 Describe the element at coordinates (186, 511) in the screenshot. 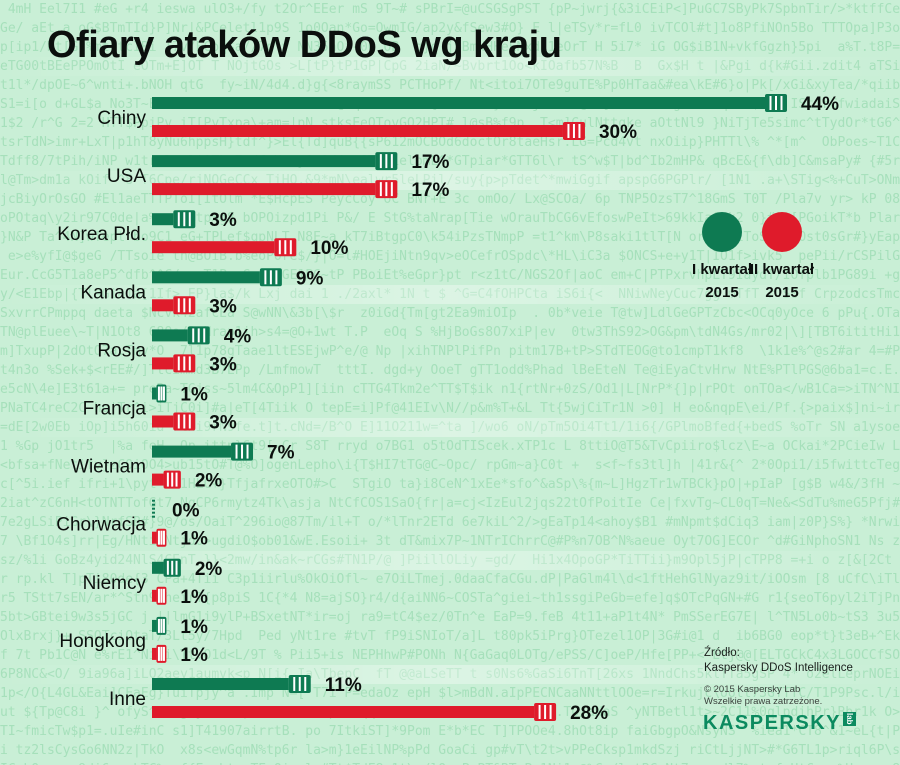

I see `value-label-q1: 0%` at that location.